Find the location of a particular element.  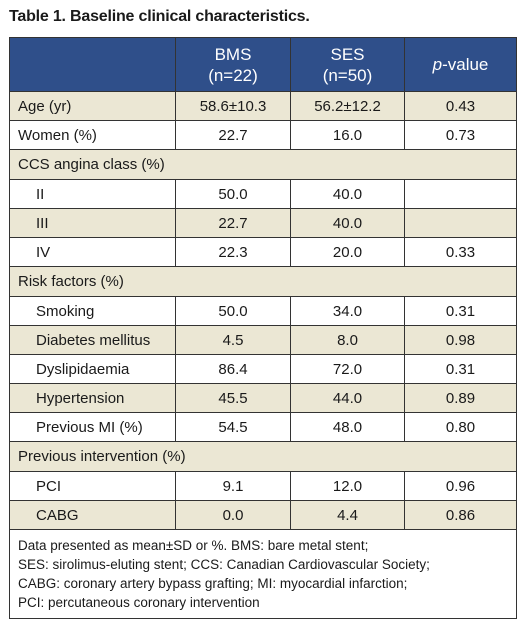

bms-value: 86.4 is located at coordinates (233, 369).